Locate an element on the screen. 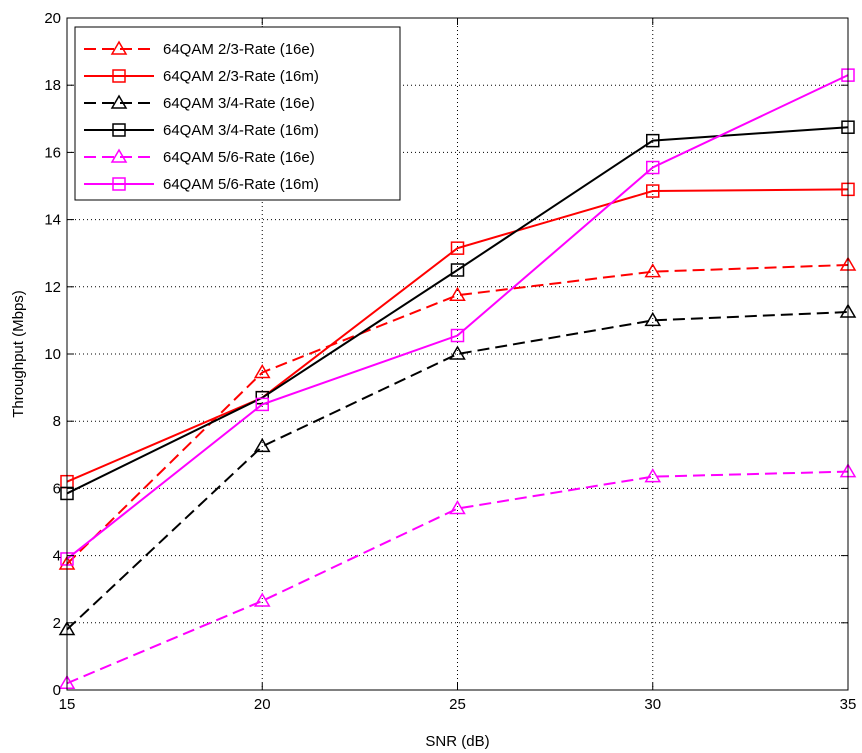  y-tick-label: 6 is located at coordinates (57, 488).